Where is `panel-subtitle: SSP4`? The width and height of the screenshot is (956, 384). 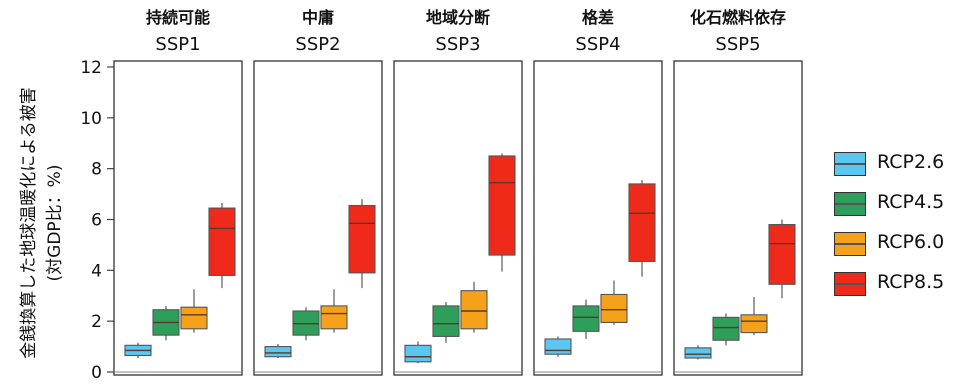
panel-subtitle: SSP4 is located at coordinates (597, 44).